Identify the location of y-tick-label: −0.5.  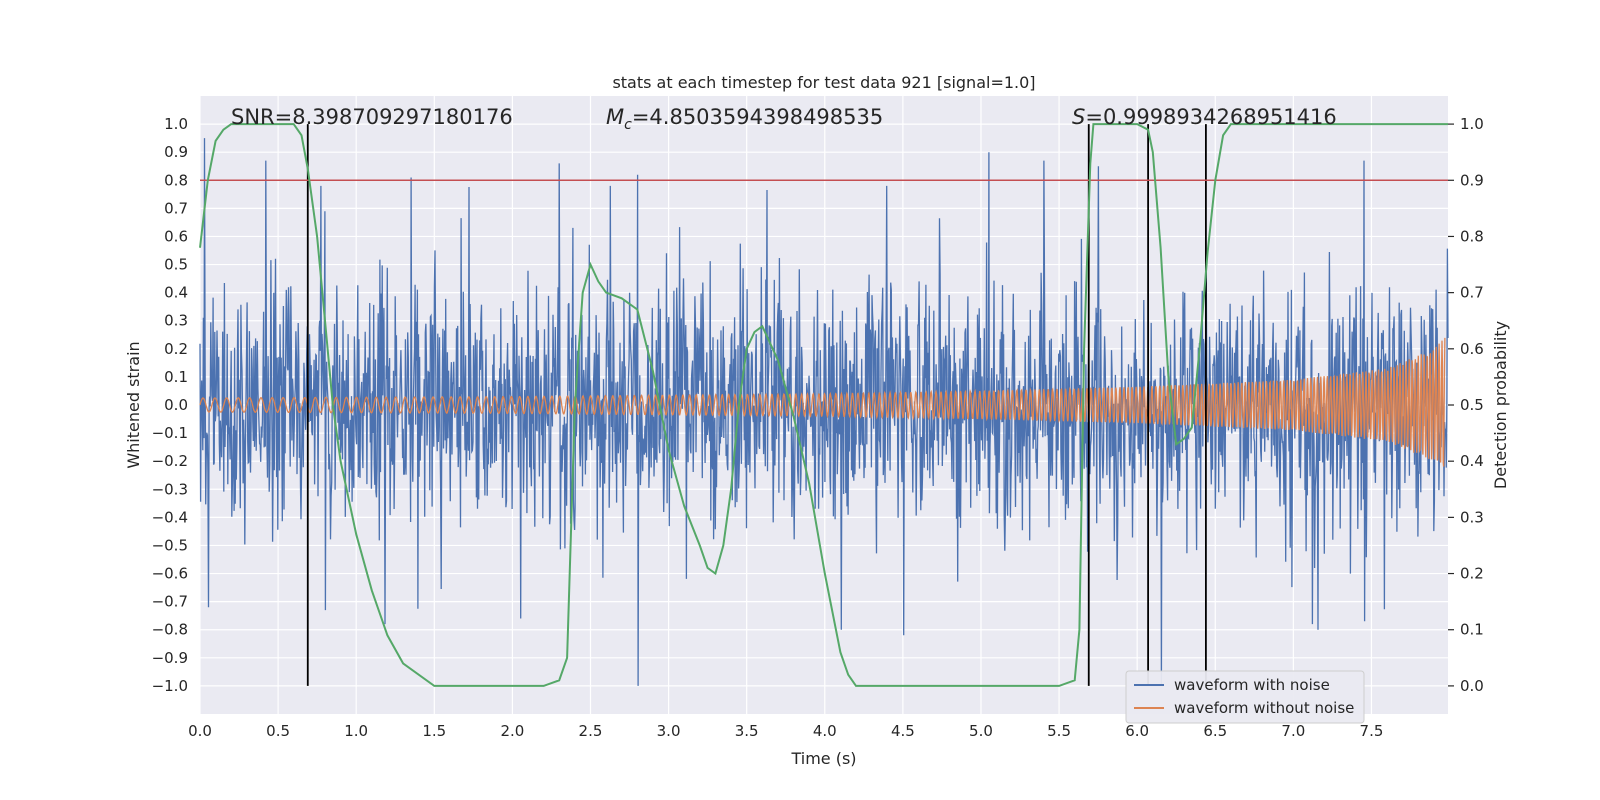
(170, 545).